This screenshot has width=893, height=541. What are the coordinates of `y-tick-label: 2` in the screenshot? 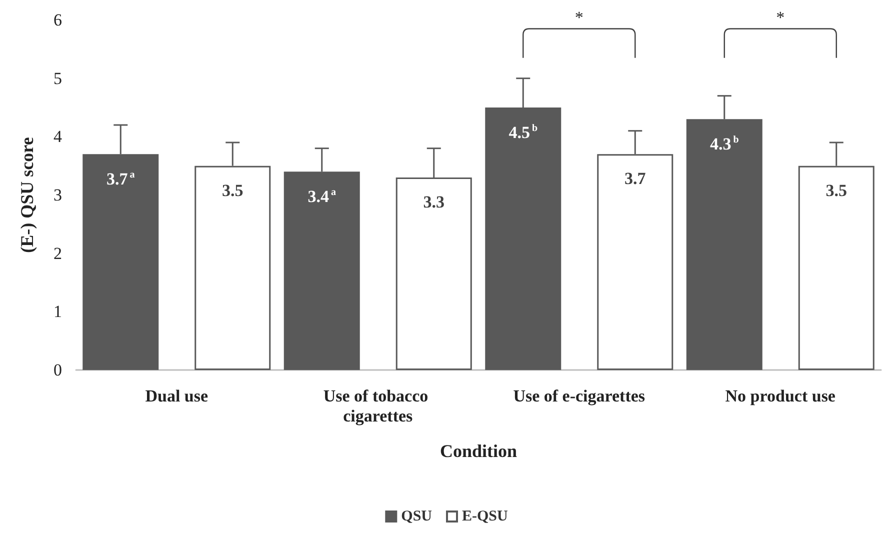 It's located at (58, 253).